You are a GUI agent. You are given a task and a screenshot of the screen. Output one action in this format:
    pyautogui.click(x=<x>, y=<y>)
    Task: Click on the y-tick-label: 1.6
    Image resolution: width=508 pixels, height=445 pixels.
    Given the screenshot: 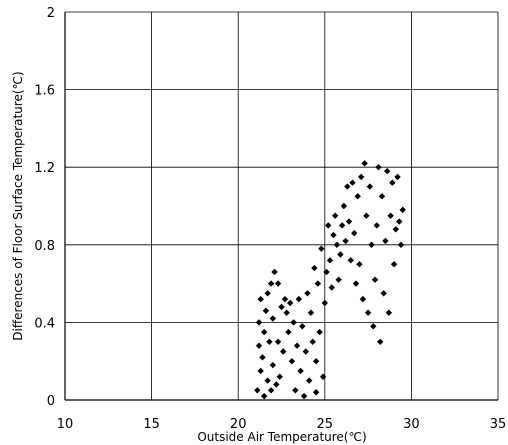 What is the action you would take?
    pyautogui.click(x=44, y=91)
    